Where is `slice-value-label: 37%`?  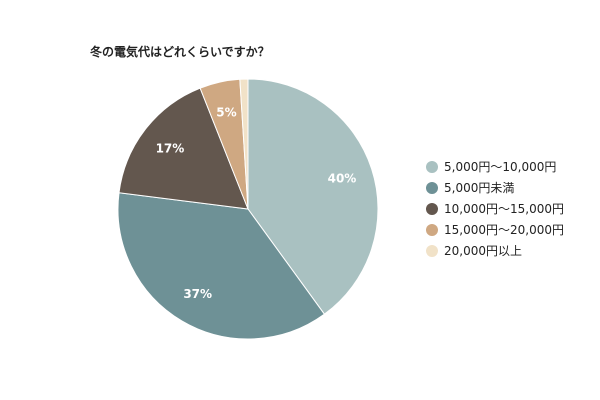 slice-value-label: 37% is located at coordinates (197, 294).